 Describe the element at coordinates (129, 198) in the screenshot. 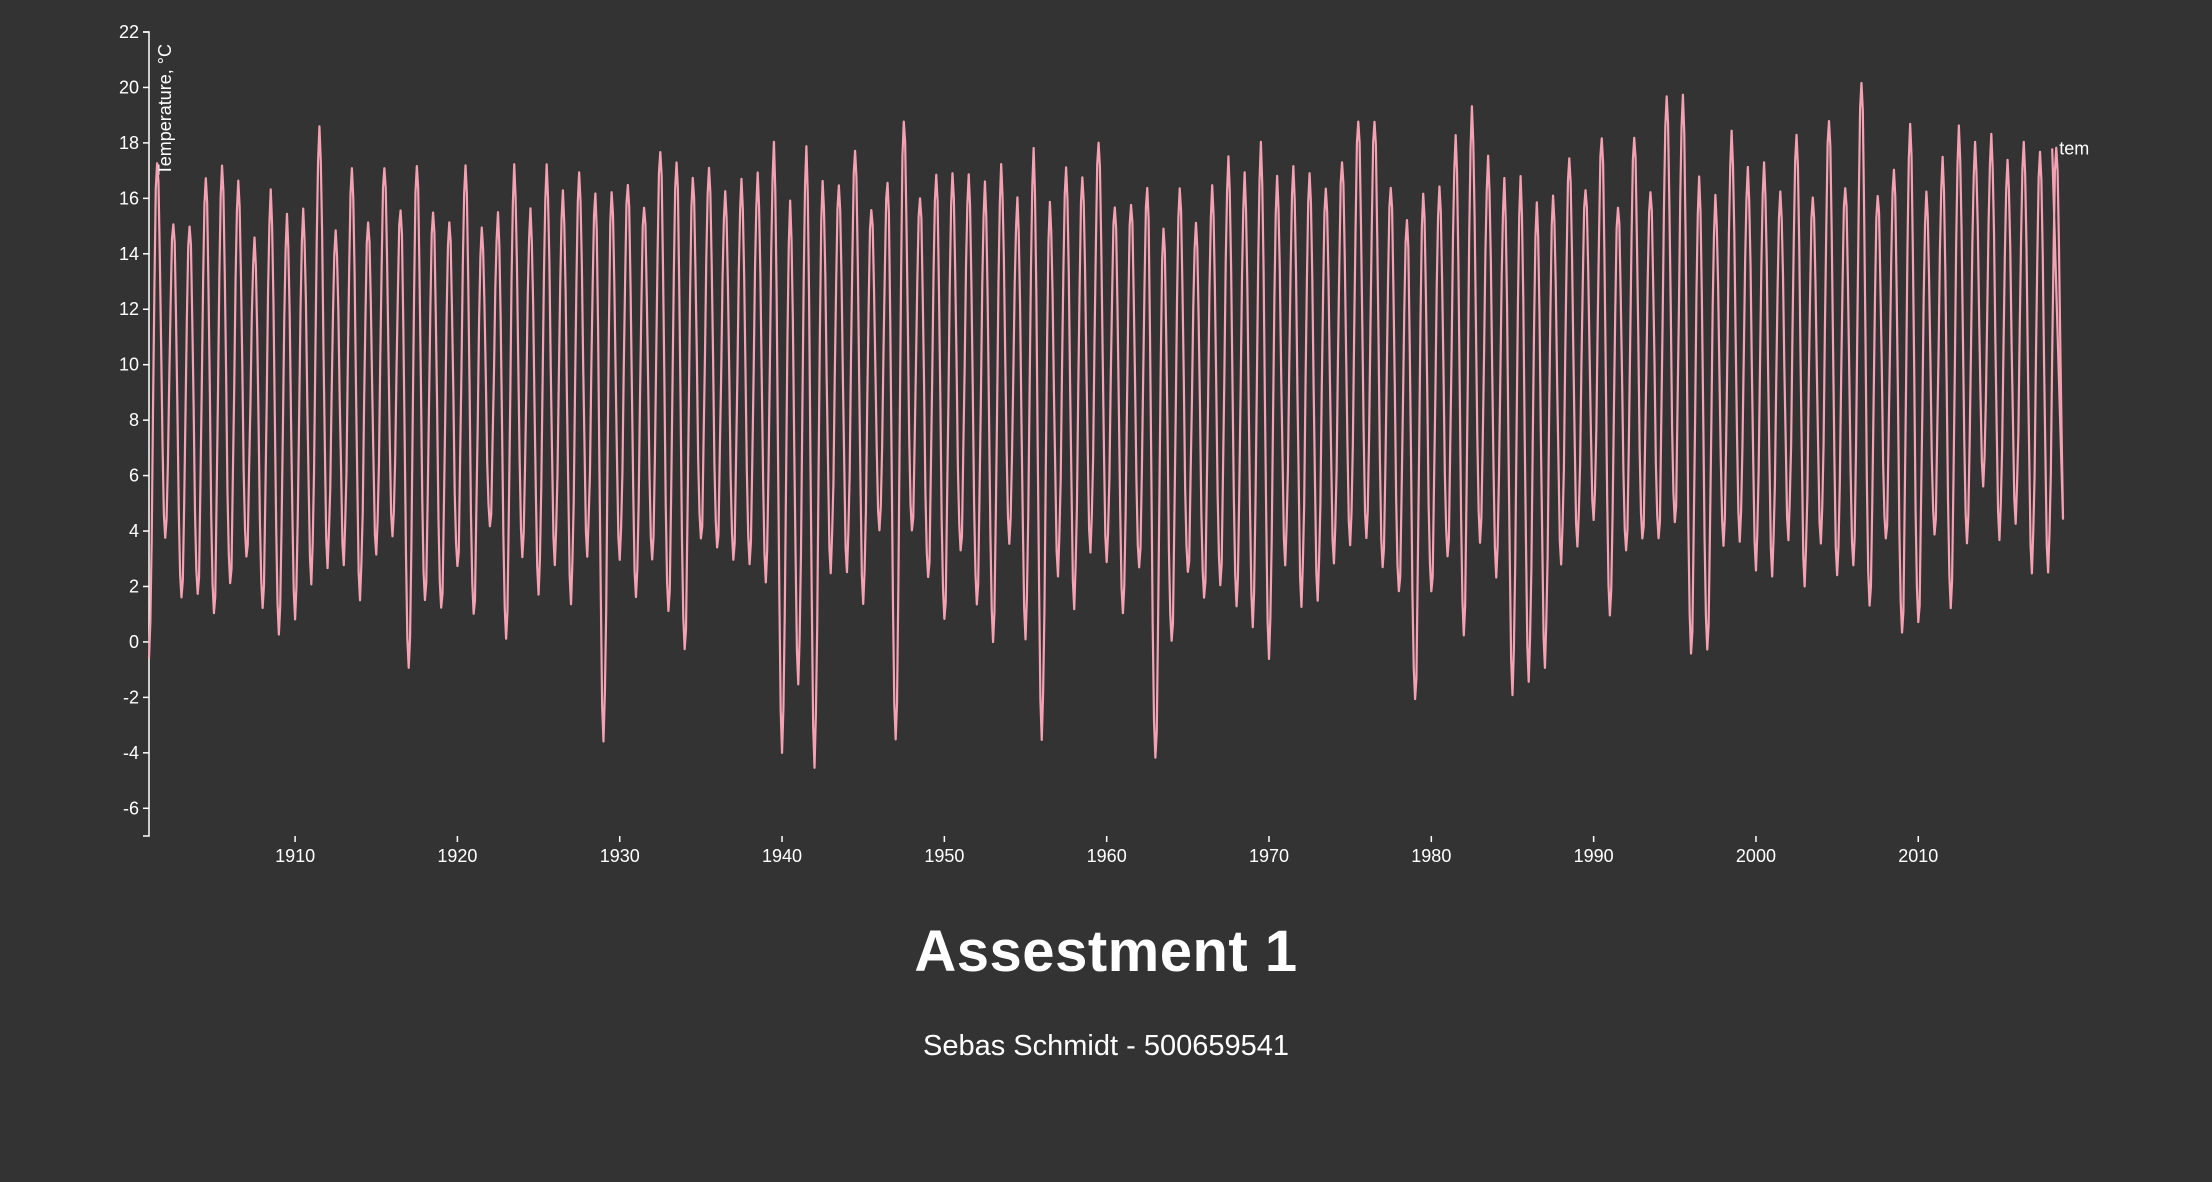

I see `y-tick-label: 16` at that location.